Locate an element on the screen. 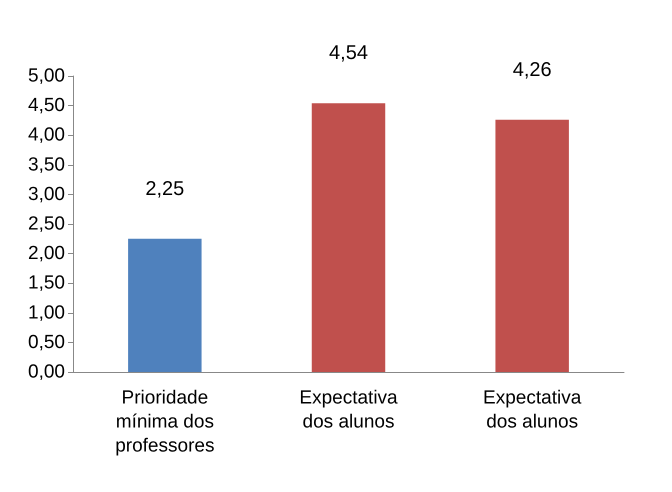 This screenshot has width=672, height=492. y-tick-label: 3,50 is located at coordinates (46, 165).